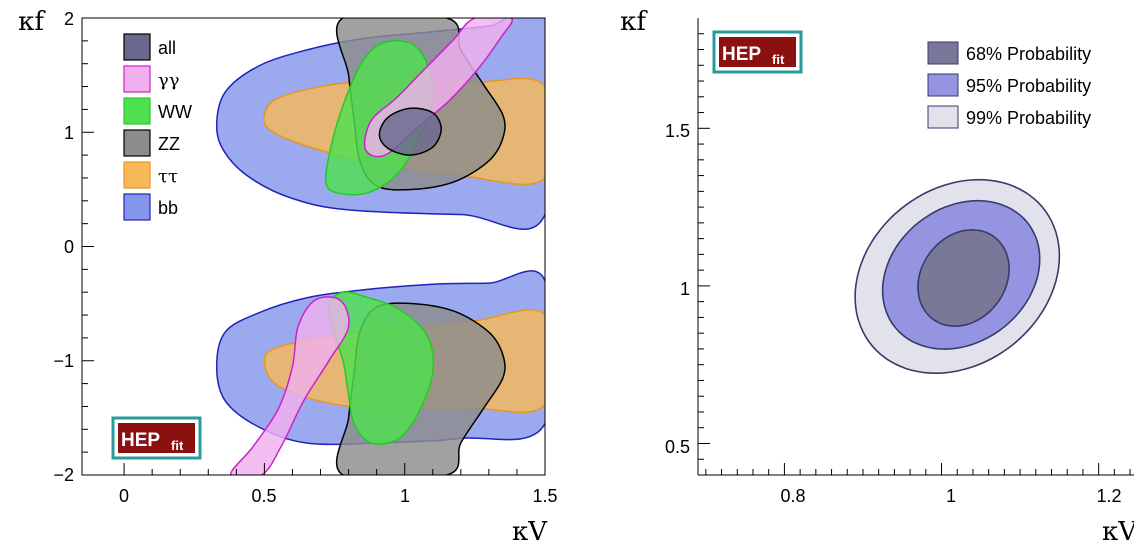  What do you see at coordinates (1028, 54) in the screenshot?
I see `legend-label-68: 68% Probability` at bounding box center [1028, 54].